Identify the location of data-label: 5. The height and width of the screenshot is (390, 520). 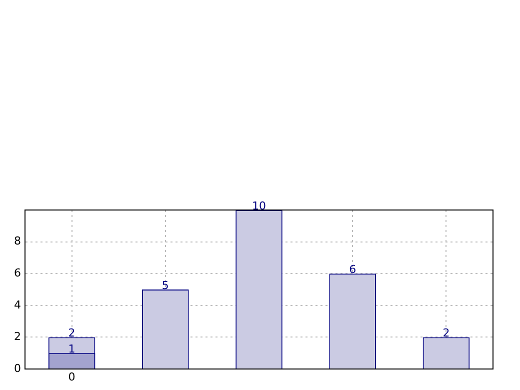
(165, 285).